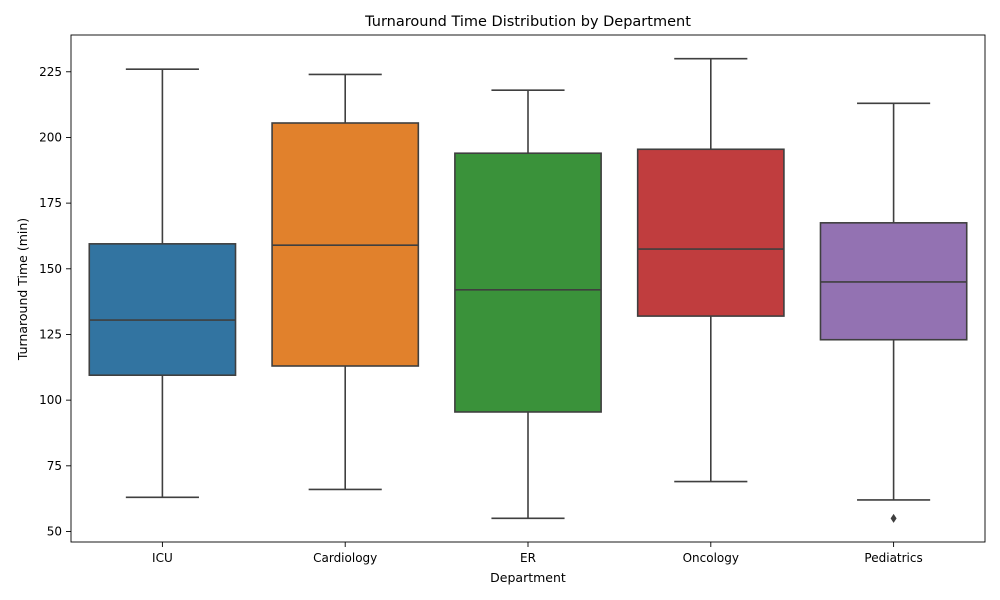  I want to click on box-icu, so click(162, 309).